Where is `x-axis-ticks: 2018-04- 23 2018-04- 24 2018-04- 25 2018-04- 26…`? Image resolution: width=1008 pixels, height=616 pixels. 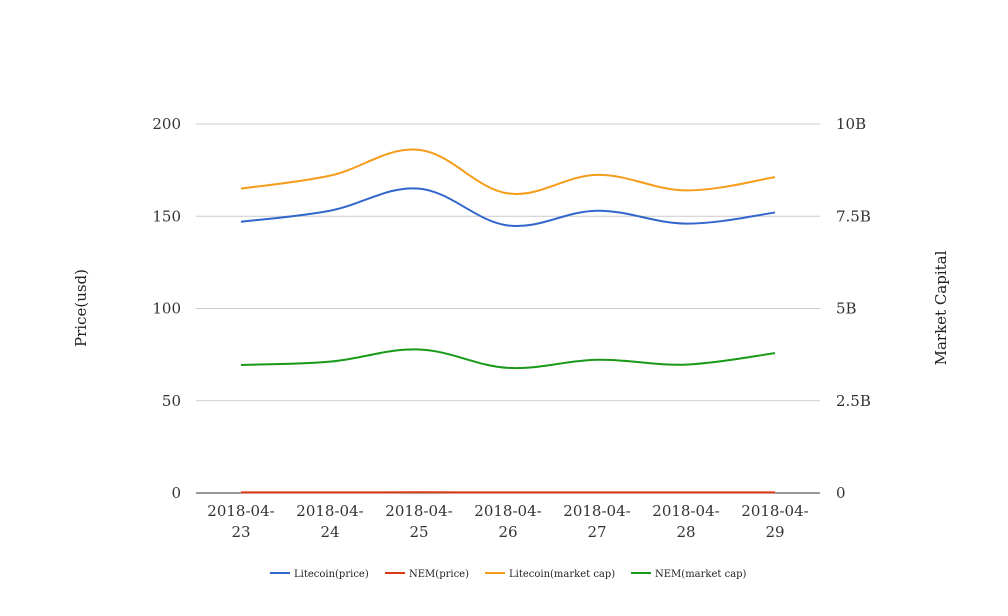
x-axis-ticks: 2018-04- 23 2018-04- 24 2018-04- 25 2018-04- 26… is located at coordinates (507, 521).